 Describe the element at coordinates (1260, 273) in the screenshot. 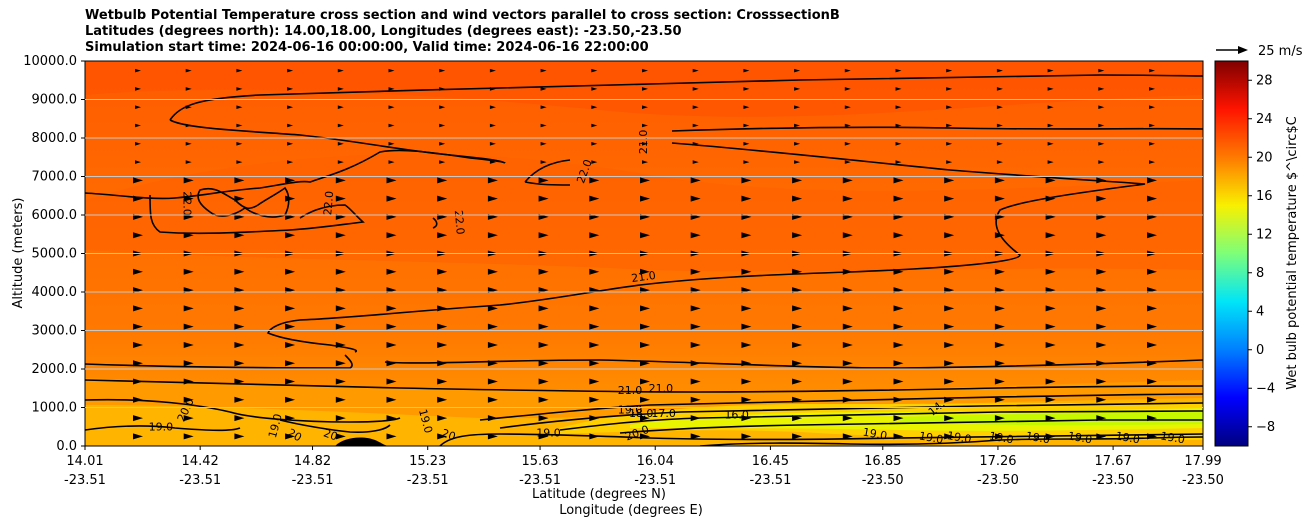

I see `colorbar-tick-label: 8` at that location.